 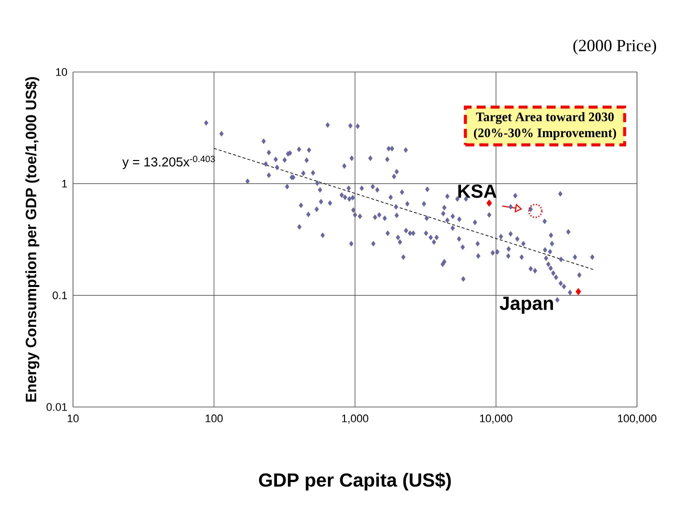 I want to click on x-tick-label: 10,000, so click(x=496, y=419).